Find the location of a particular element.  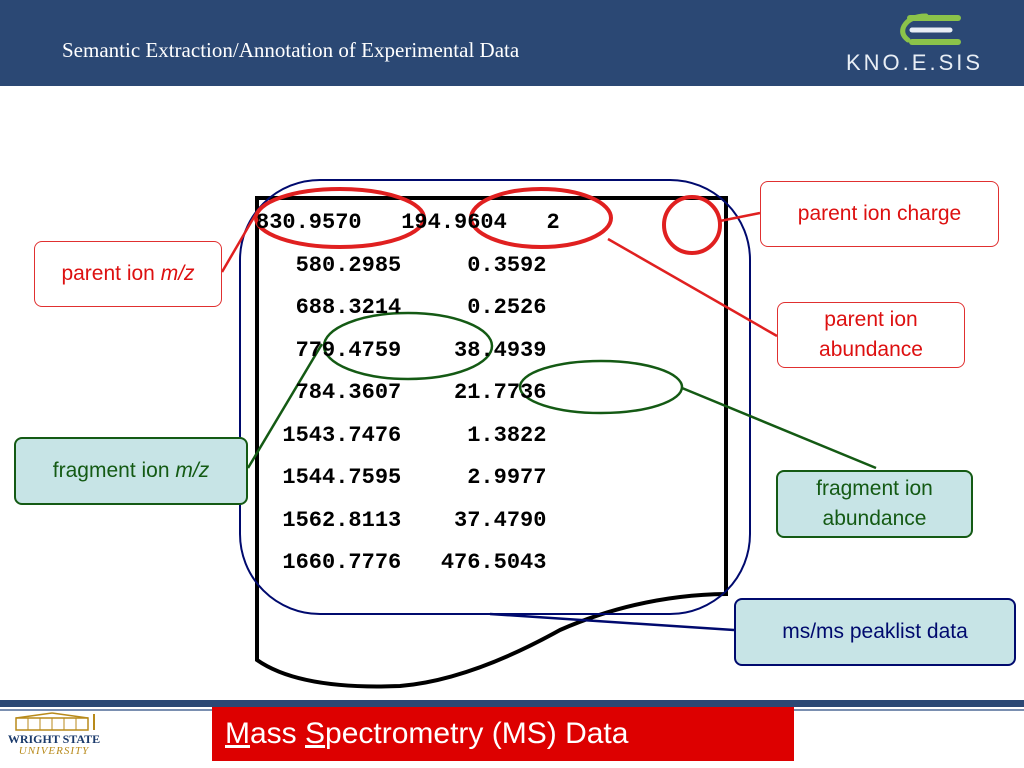

fragment-mz-ellipse is located at coordinates (408, 346).